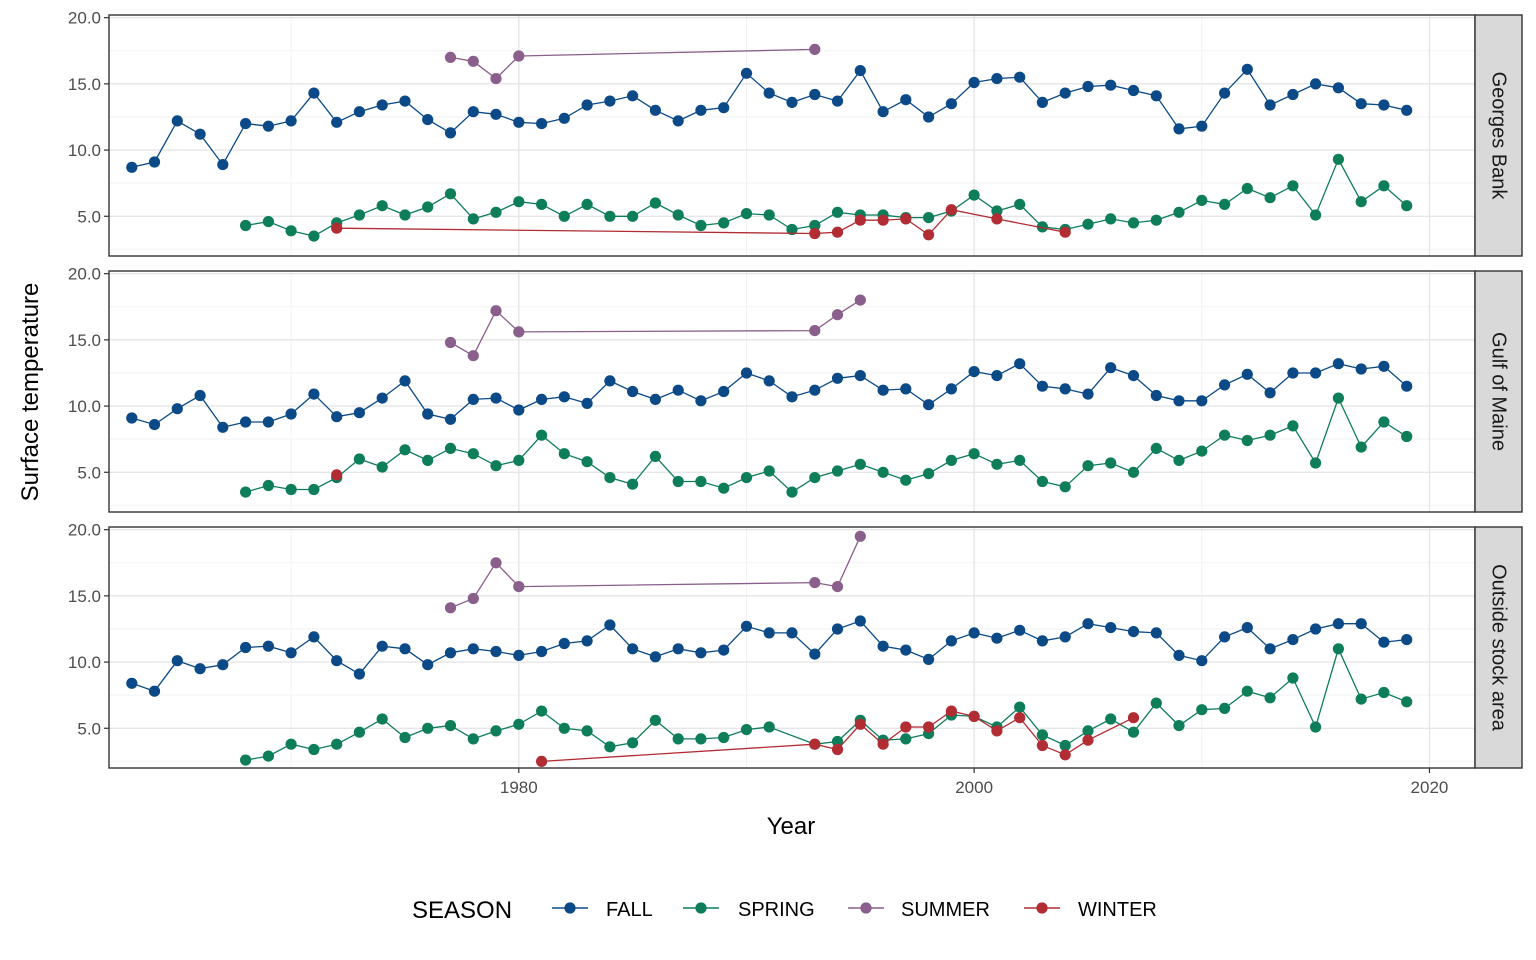  I want to click on legend-label: SPRING, so click(776, 910).